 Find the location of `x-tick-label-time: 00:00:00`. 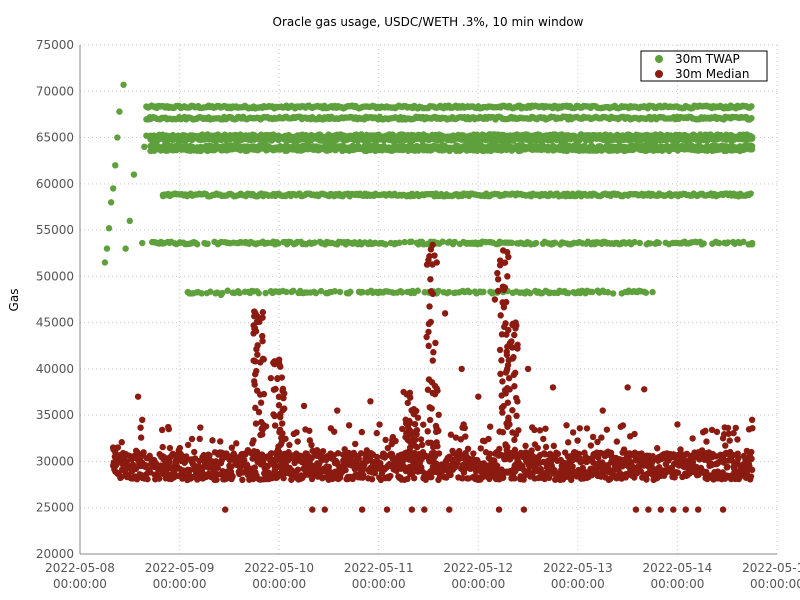

x-tick-label-time: 00:00:00 is located at coordinates (180, 584).